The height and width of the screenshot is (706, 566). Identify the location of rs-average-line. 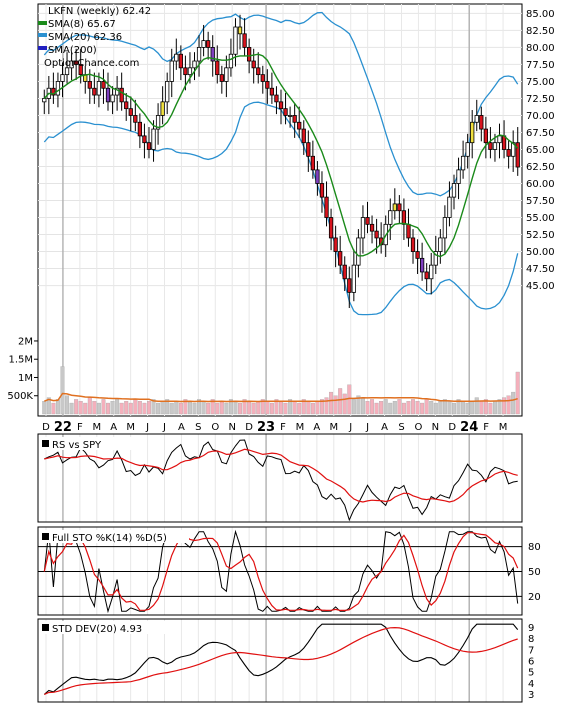
(281, 475).